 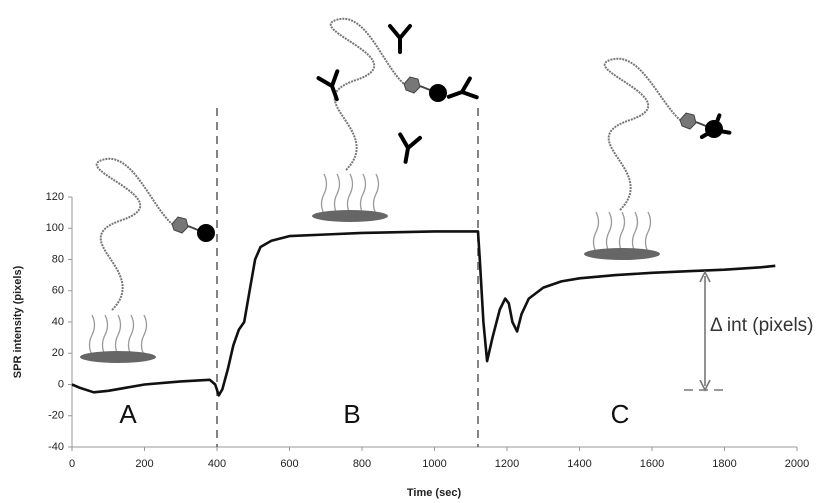 What do you see at coordinates (128, 414) in the screenshot?
I see `annotation: A` at bounding box center [128, 414].